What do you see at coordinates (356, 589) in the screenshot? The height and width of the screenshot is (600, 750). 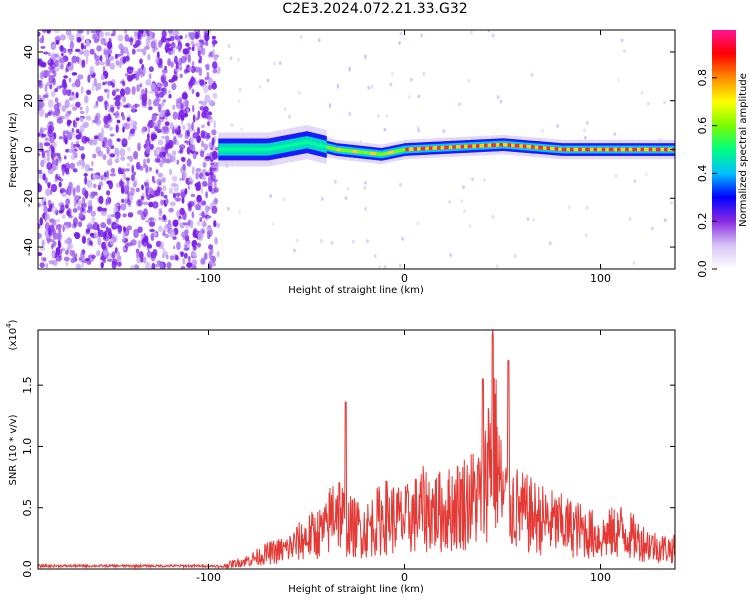 I see `snr-x-axis-label: Height of straight line (km)` at bounding box center [356, 589].